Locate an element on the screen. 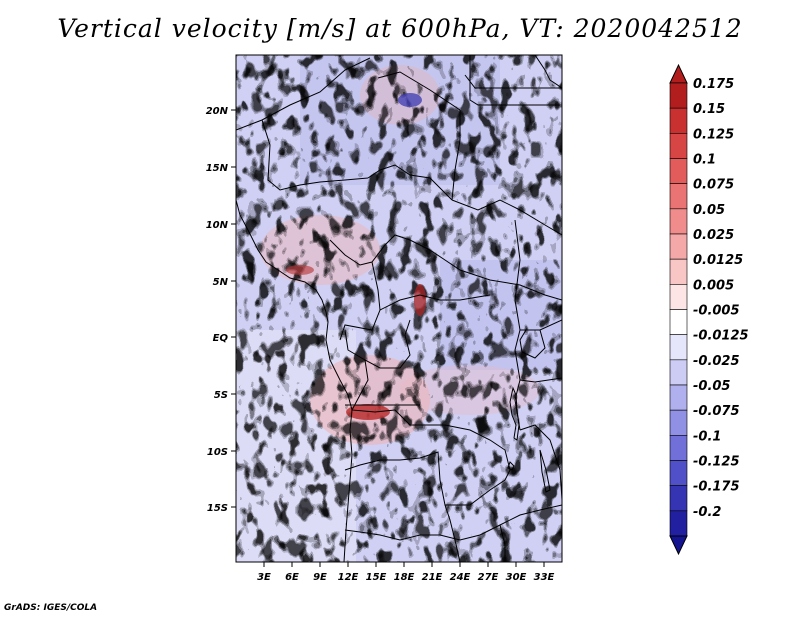  lon-label: 33E is located at coordinates (544, 577).